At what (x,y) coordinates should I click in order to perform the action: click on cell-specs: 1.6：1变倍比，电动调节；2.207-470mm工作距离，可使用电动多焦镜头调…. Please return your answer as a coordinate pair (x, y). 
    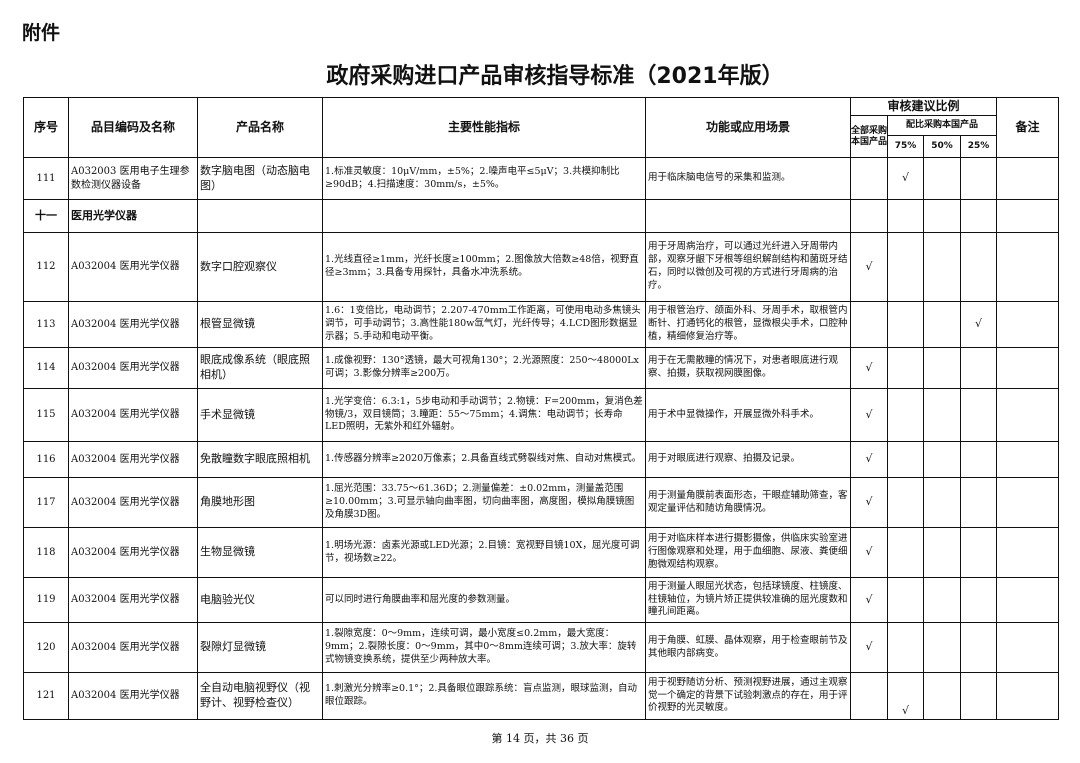
    Looking at the image, I should click on (484, 324).